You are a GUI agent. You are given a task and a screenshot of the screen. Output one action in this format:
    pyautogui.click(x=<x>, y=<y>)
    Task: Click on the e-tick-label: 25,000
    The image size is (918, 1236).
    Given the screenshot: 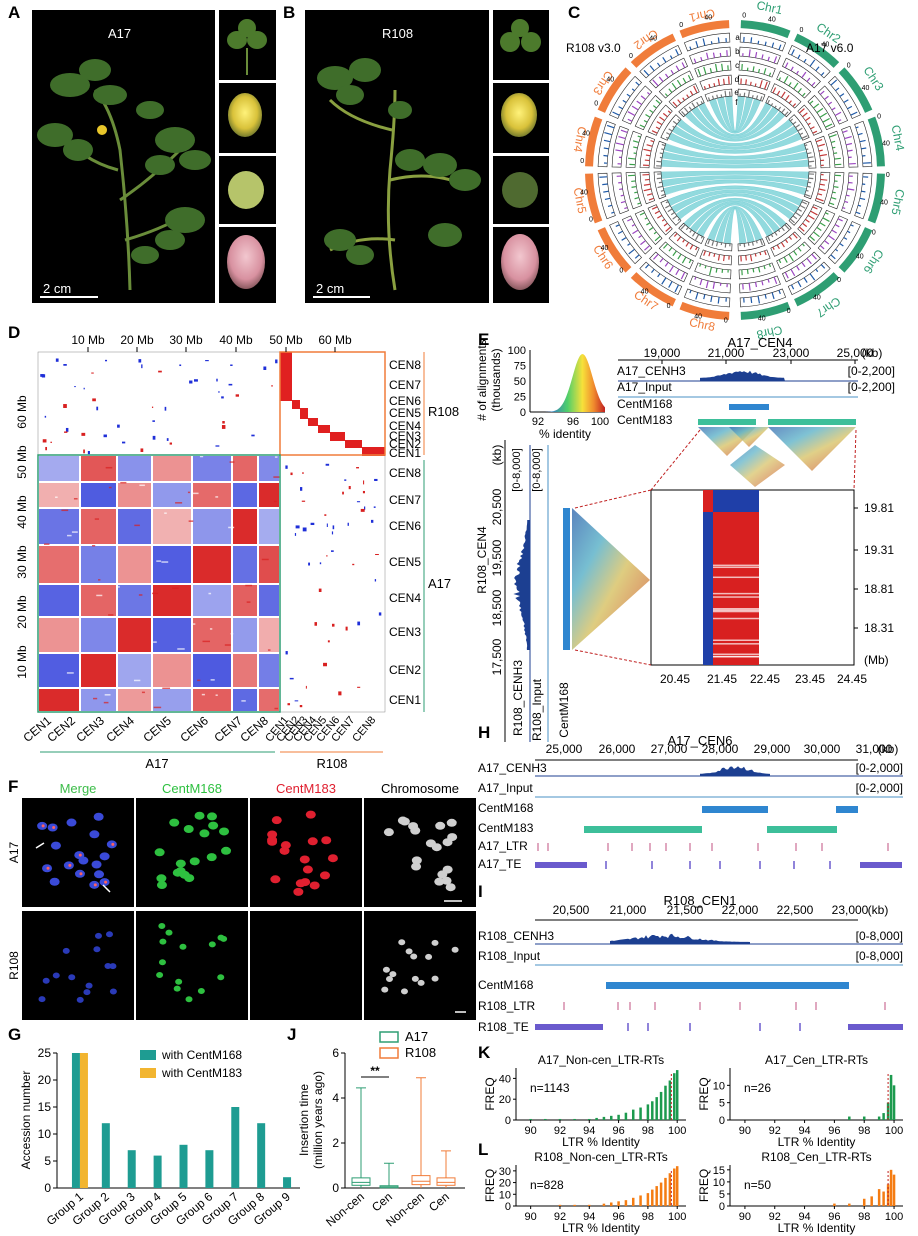 What is the action you would take?
    pyautogui.click(x=855, y=353)
    